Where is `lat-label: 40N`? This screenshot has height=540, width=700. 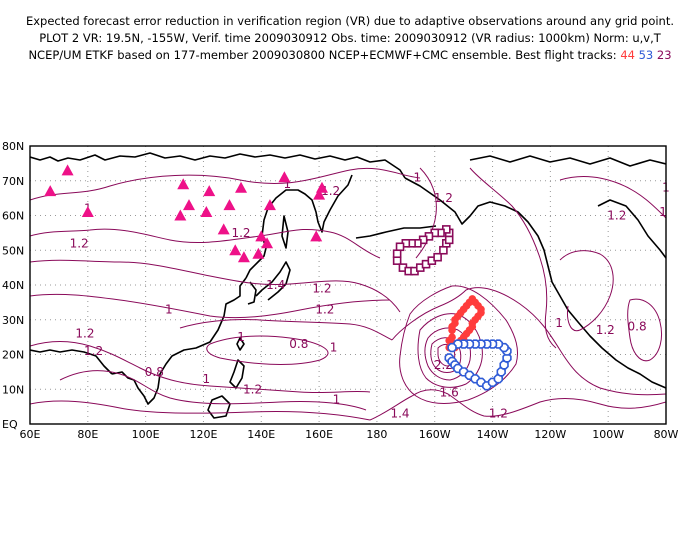
lat-label: 40N is located at coordinates (13, 285).